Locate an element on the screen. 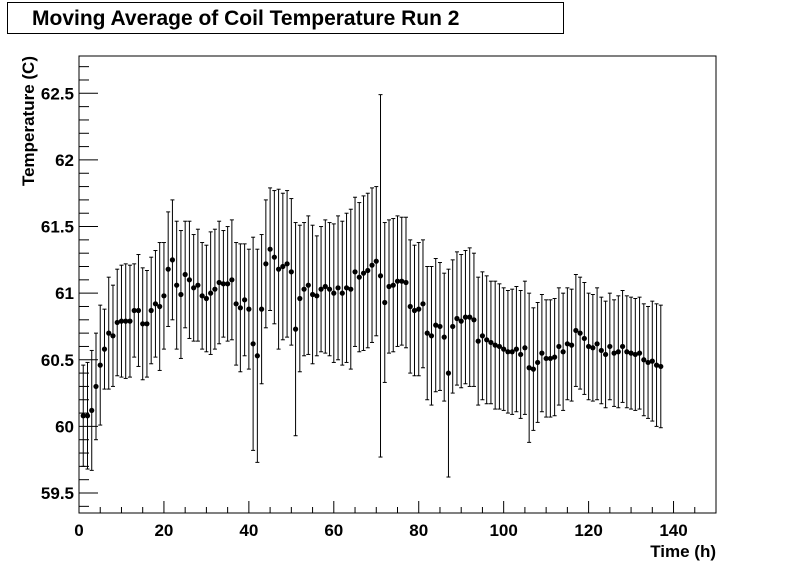  x-tick-label: 40 is located at coordinates (248, 530).